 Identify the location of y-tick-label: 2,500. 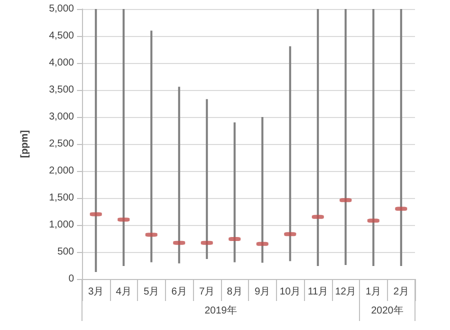
(61, 144).